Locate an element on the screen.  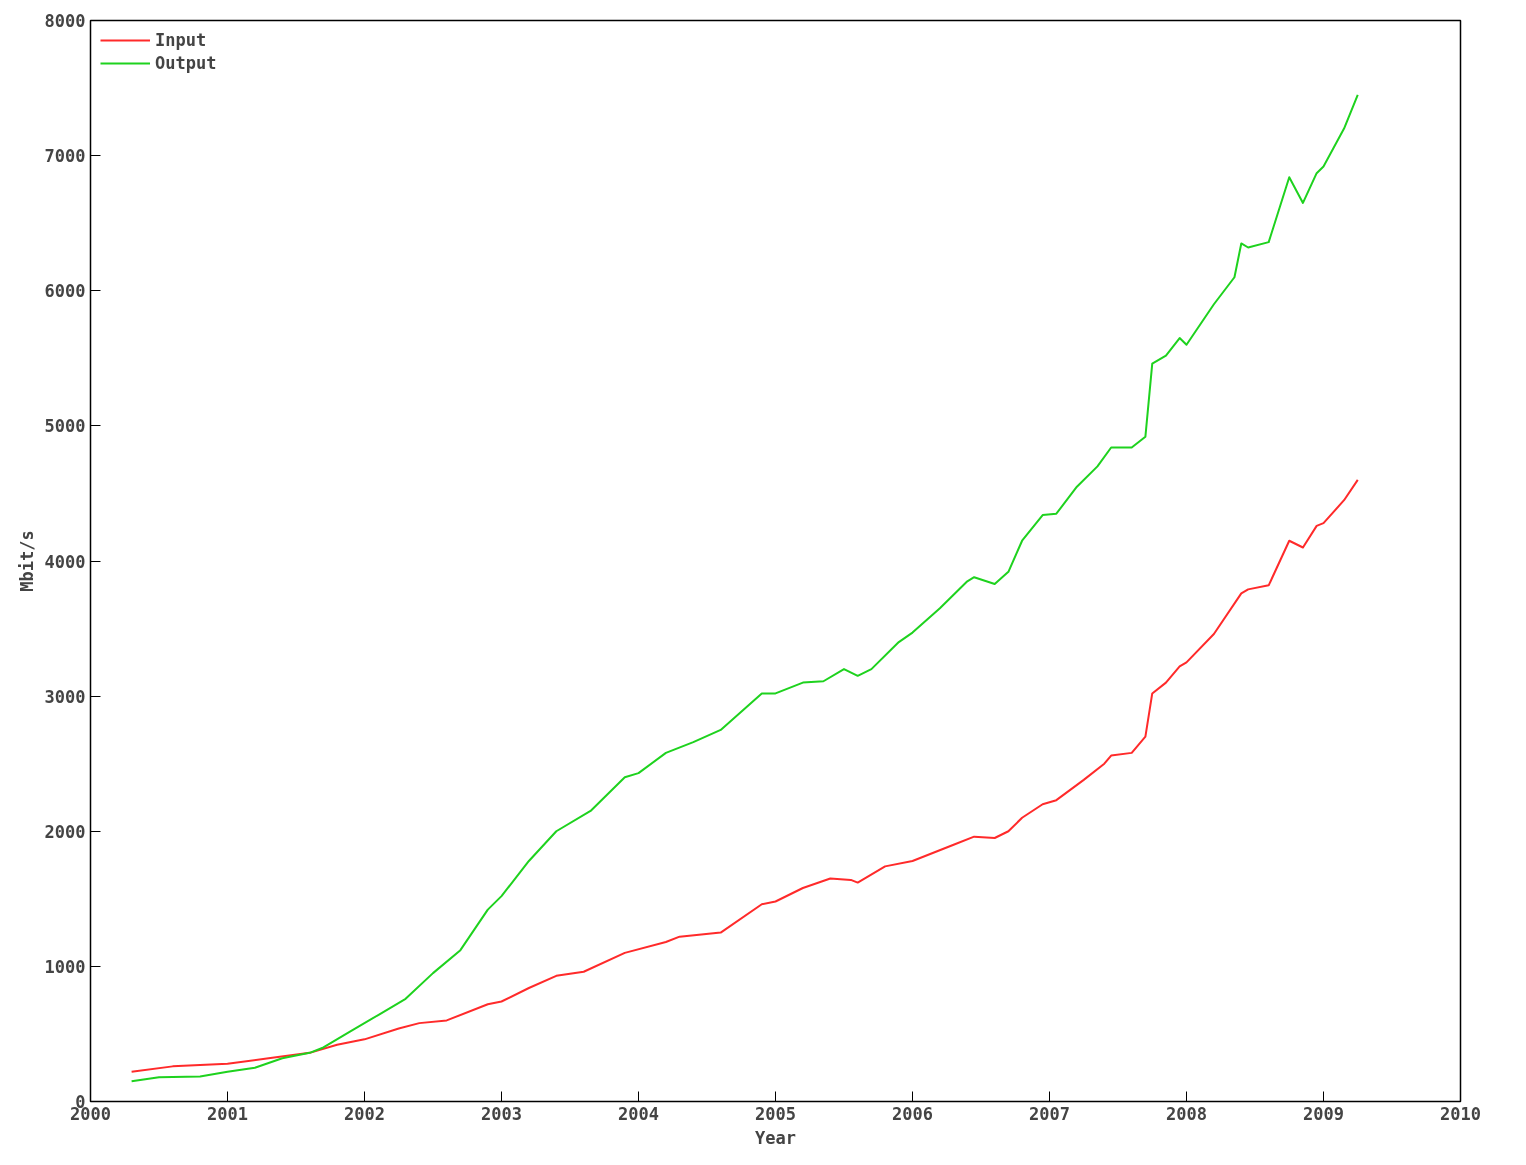
x-tick-label: 2002 is located at coordinates (364, 1113).